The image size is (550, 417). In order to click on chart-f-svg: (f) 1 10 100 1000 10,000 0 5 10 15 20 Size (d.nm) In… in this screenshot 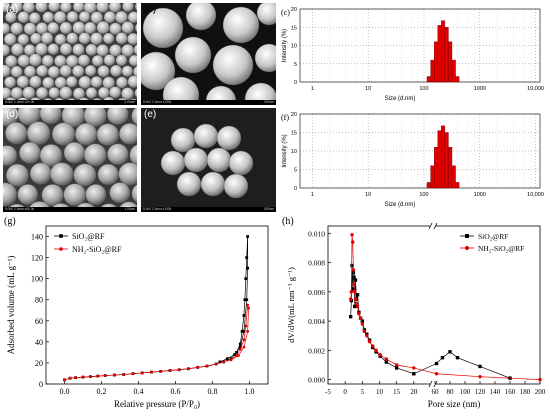, I will do `click(412, 160)`.